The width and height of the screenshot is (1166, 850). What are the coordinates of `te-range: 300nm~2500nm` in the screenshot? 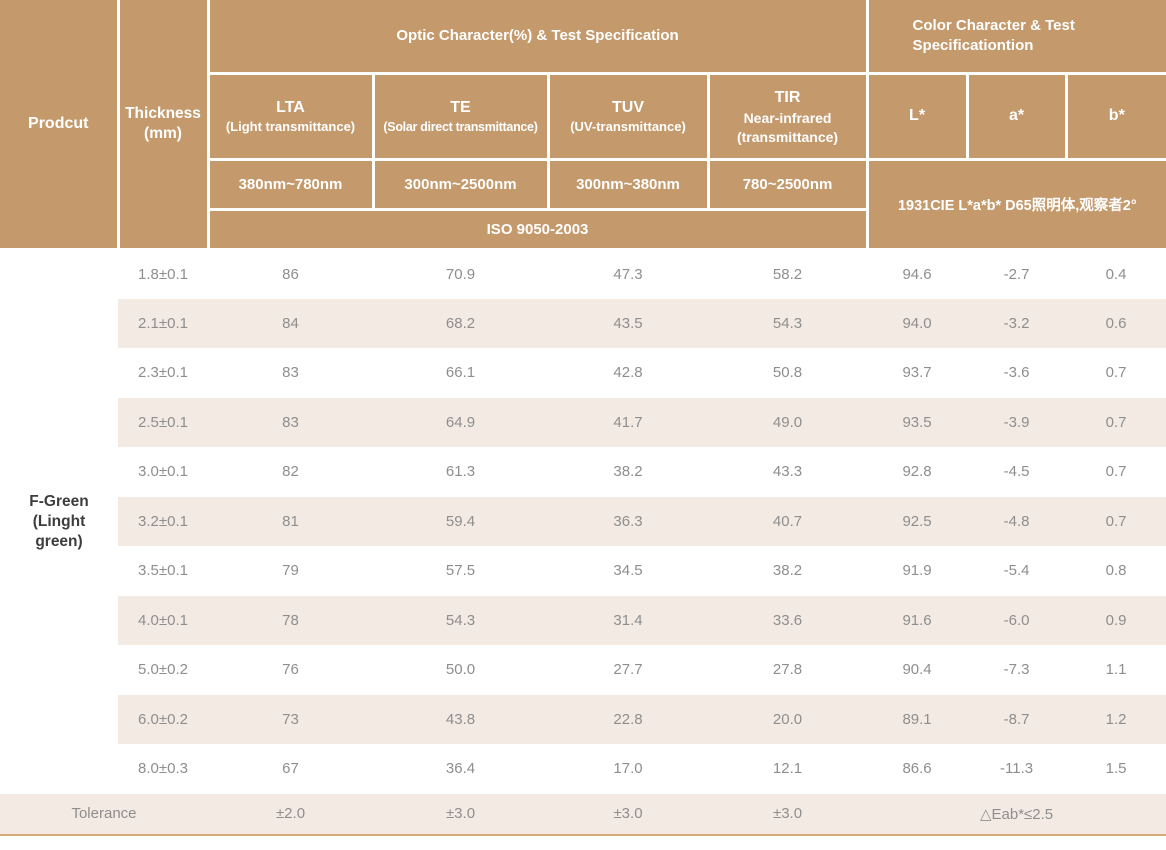 It's located at (460, 184).